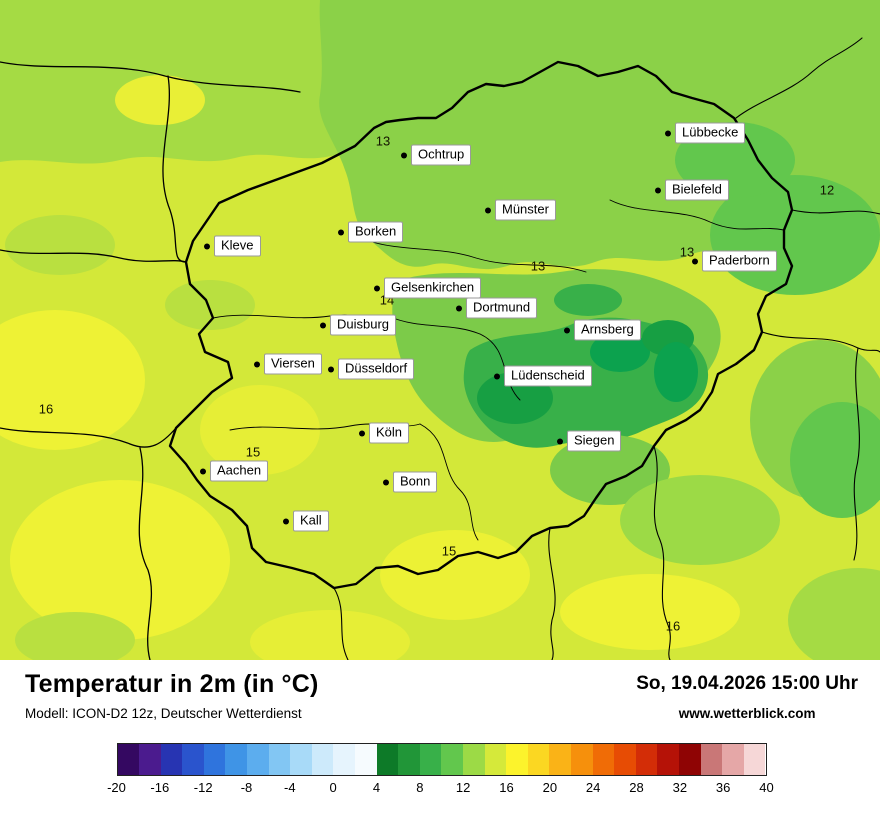  I want to click on city-marker-duisburg: Duisburg, so click(358, 325).